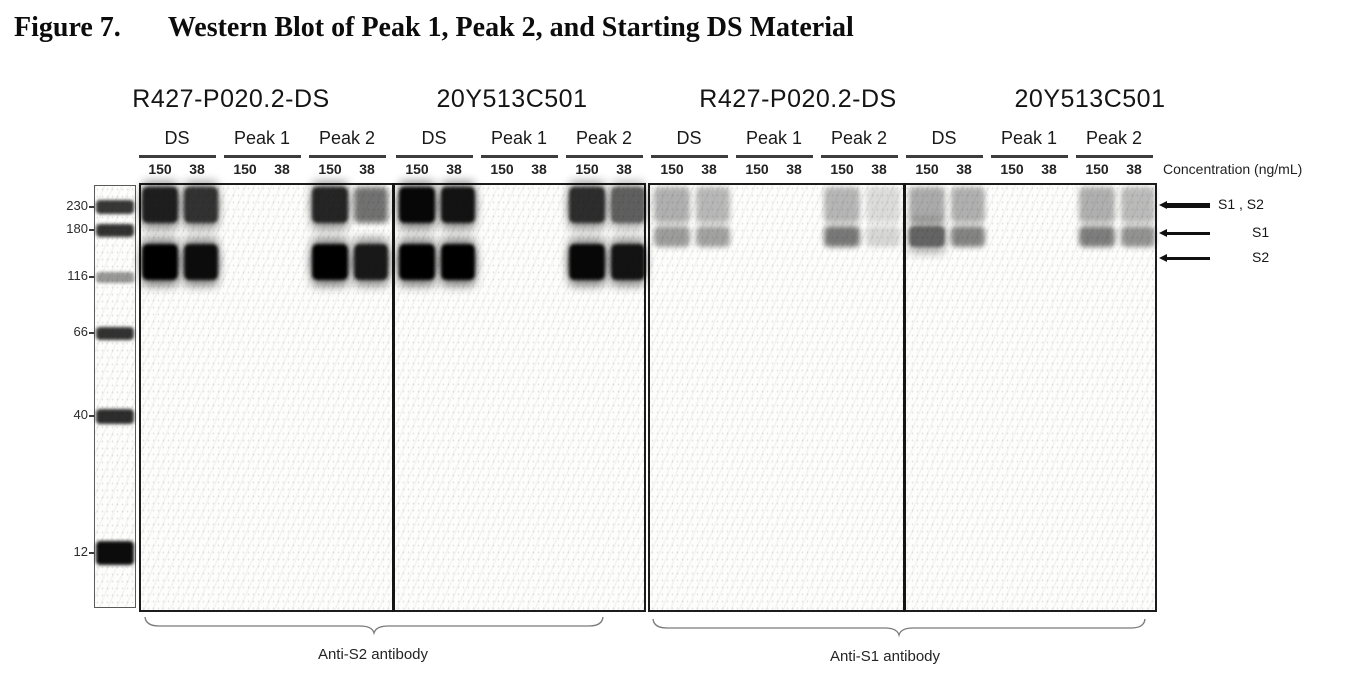 This screenshot has height=688, width=1366. What do you see at coordinates (1241, 204) in the screenshot?
I see `band-marker-label: S1 , S2` at bounding box center [1241, 204].